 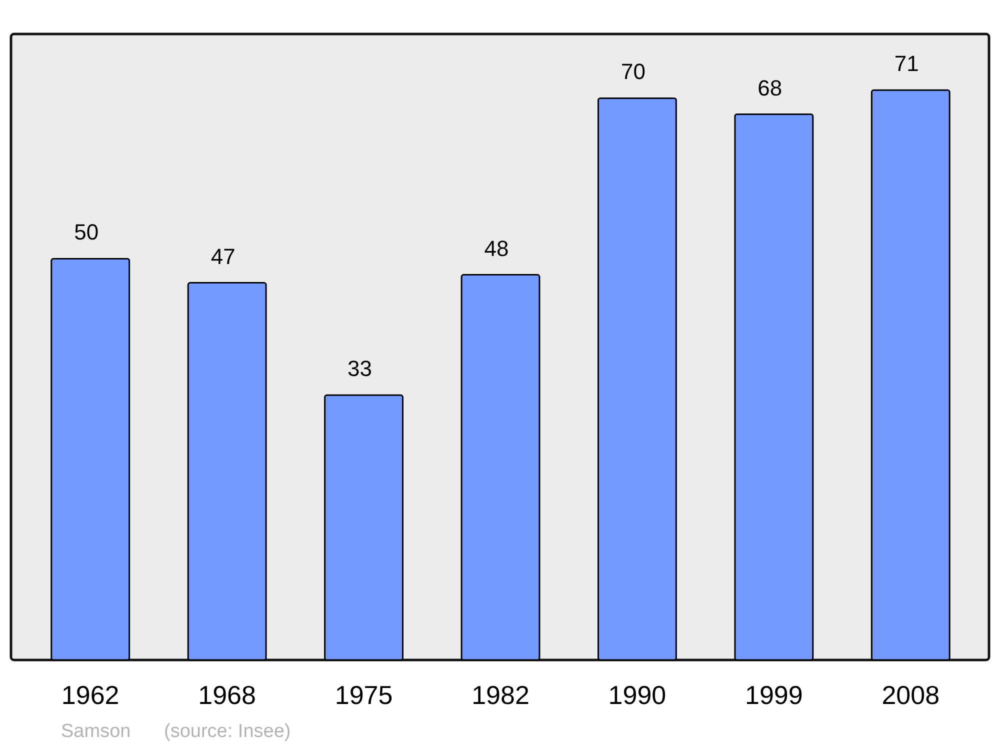 What do you see at coordinates (223, 256) in the screenshot?
I see `data-label: 47` at bounding box center [223, 256].